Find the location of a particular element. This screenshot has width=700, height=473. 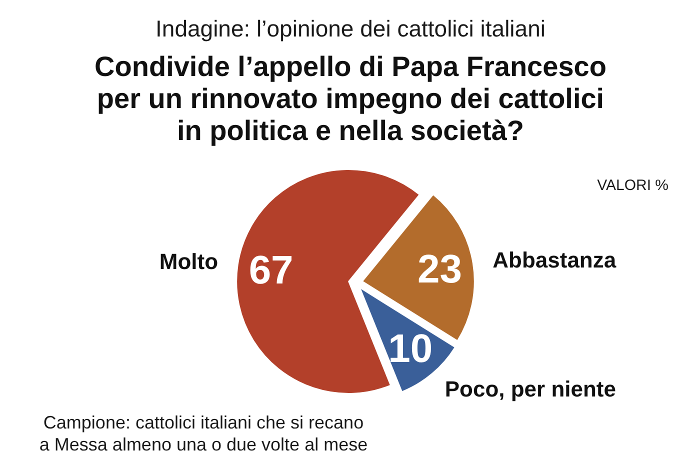

text: Campione: cattolici italiani che si recano a Messa almeno una o due volte al mese is located at coordinates (203, 433).